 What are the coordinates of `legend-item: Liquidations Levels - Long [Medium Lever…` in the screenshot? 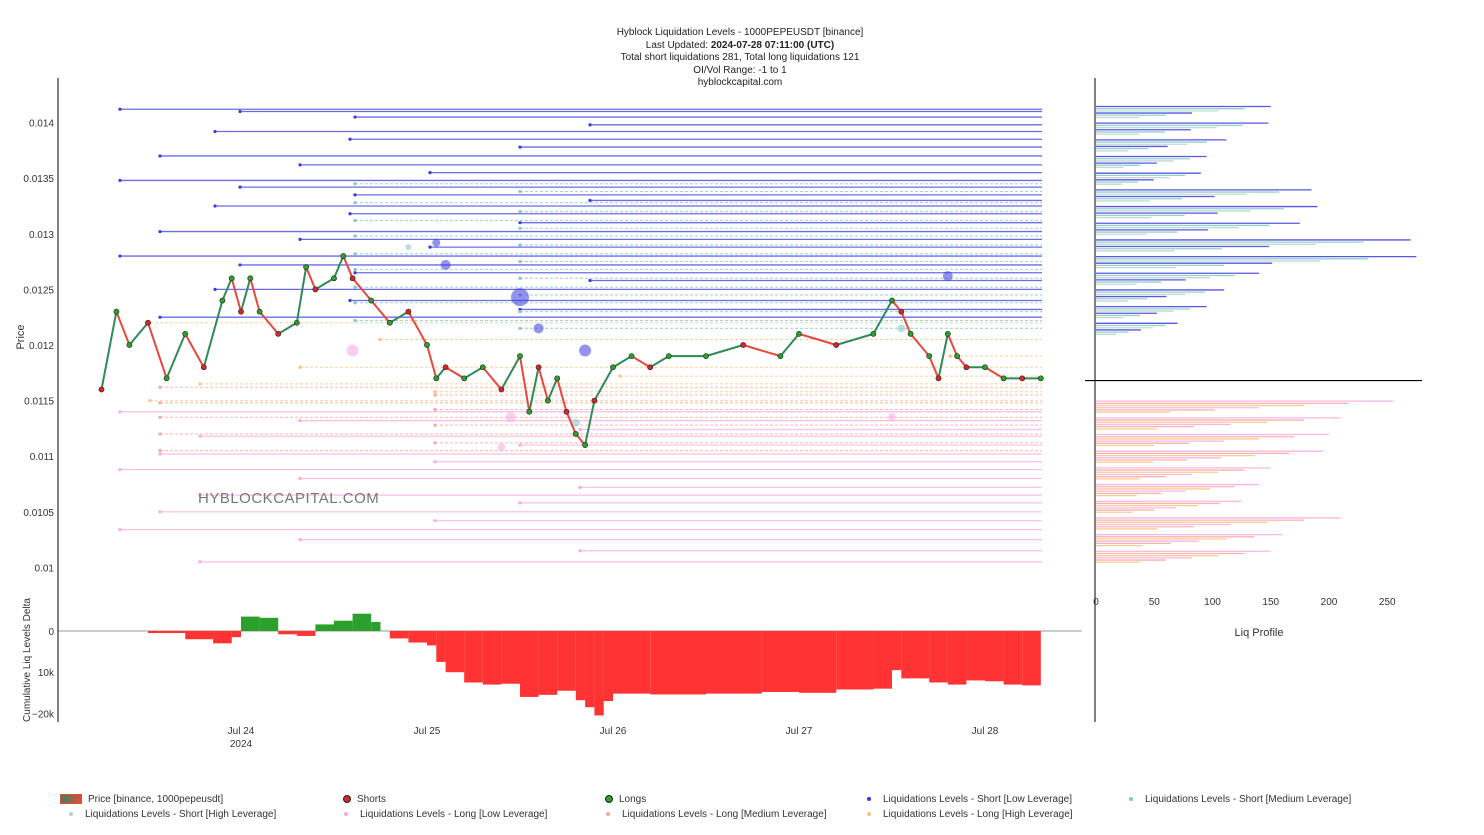 It's located at (712, 814).